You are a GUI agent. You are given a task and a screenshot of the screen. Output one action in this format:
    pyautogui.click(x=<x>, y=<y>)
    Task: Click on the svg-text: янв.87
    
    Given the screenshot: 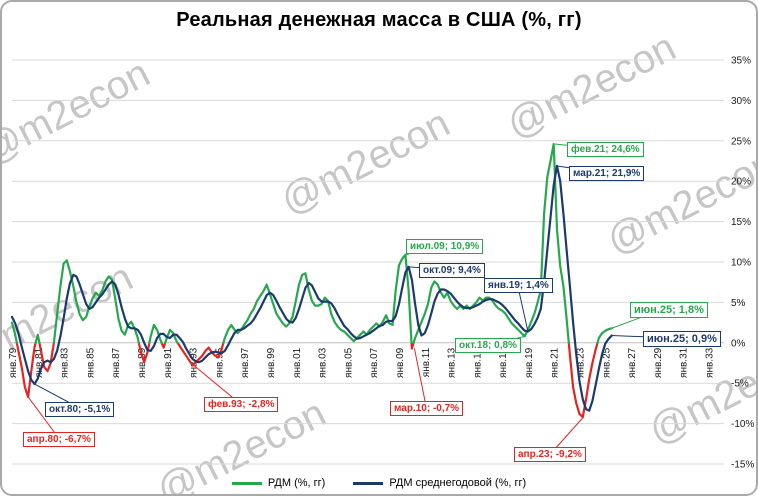 What is the action you would take?
    pyautogui.click(x=116, y=362)
    